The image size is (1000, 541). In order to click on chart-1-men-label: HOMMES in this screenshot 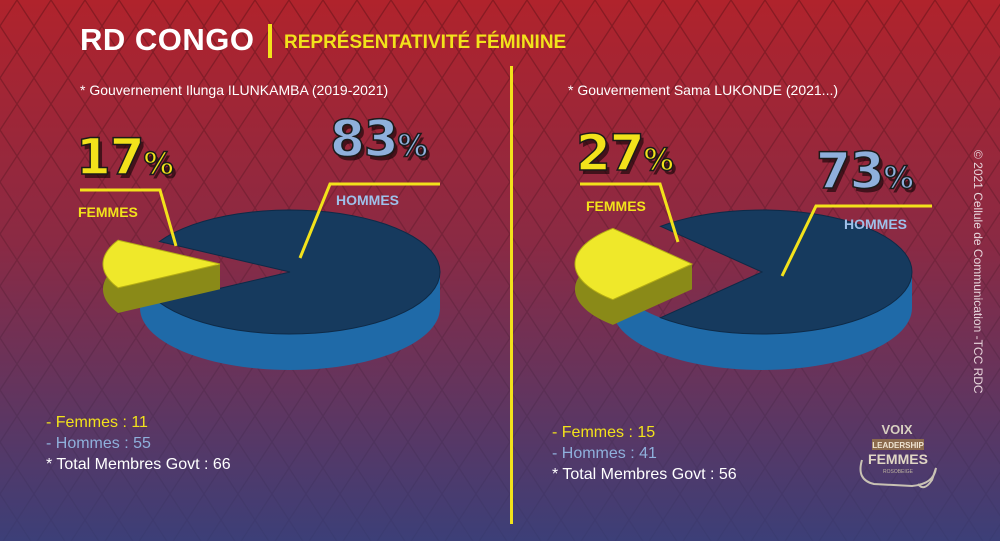, I will do `click(367, 200)`.